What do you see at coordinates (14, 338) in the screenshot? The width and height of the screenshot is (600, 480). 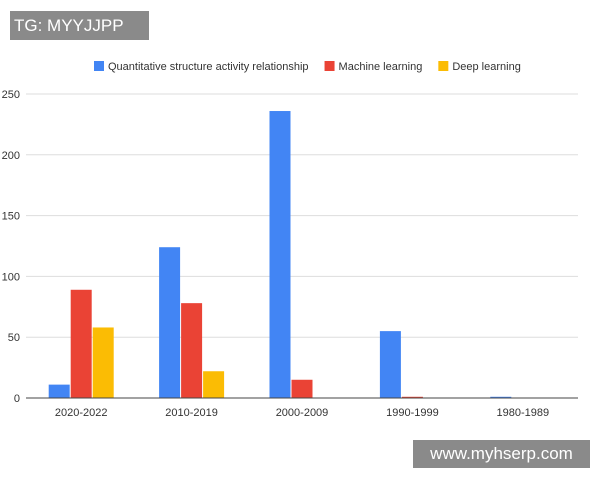 I see `y-tick-label: 50` at bounding box center [14, 338].